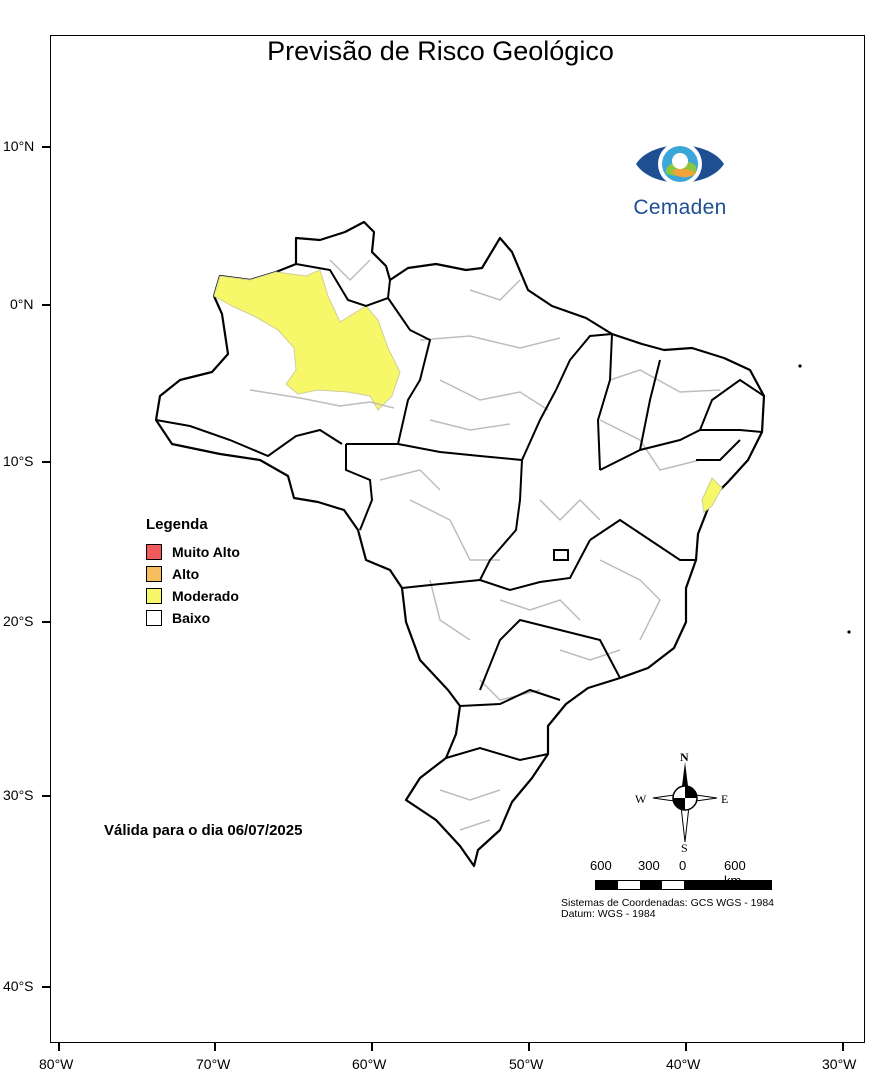  I want to click on lon-label-30w: 30°W, so click(839, 1064).